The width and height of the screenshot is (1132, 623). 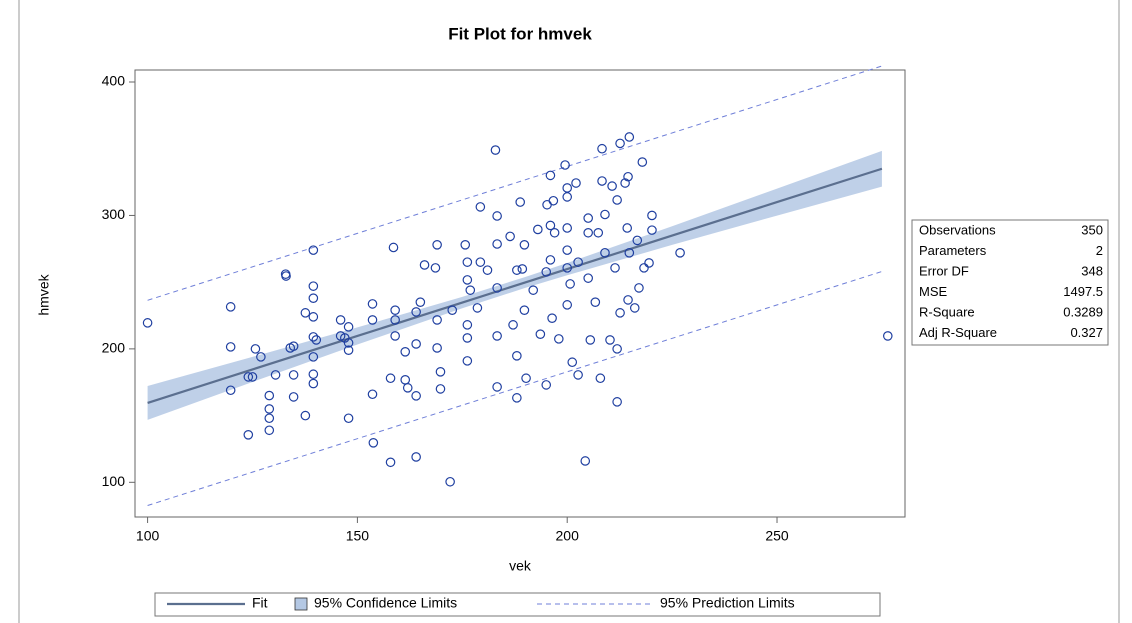 I want to click on stat-label: Error DF, so click(x=944, y=270).